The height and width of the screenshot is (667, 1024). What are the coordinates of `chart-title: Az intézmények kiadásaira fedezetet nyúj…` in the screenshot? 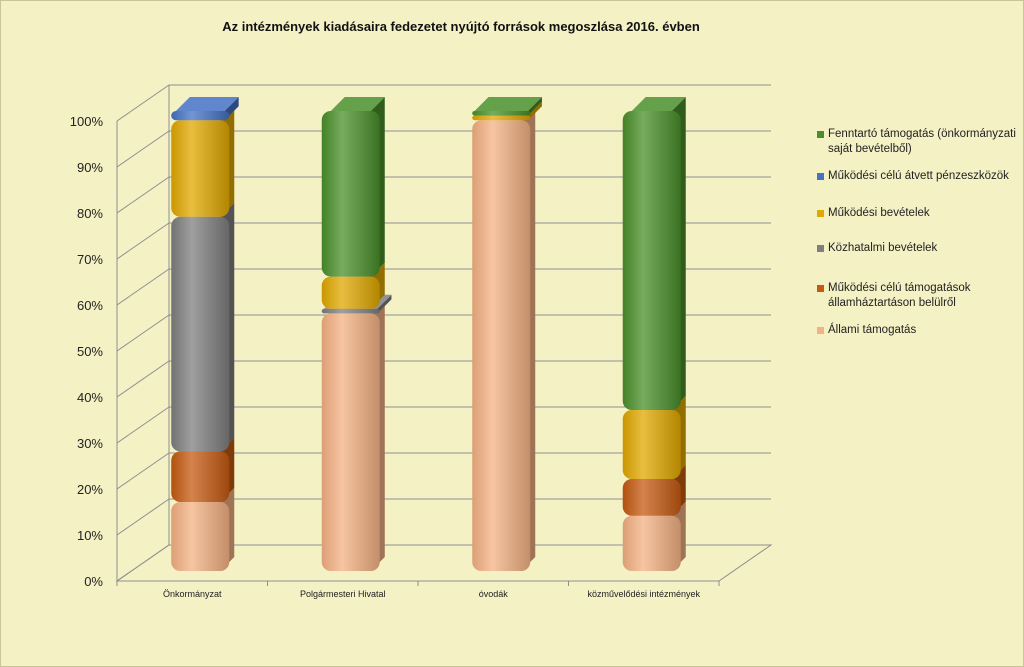 It's located at (461, 26).